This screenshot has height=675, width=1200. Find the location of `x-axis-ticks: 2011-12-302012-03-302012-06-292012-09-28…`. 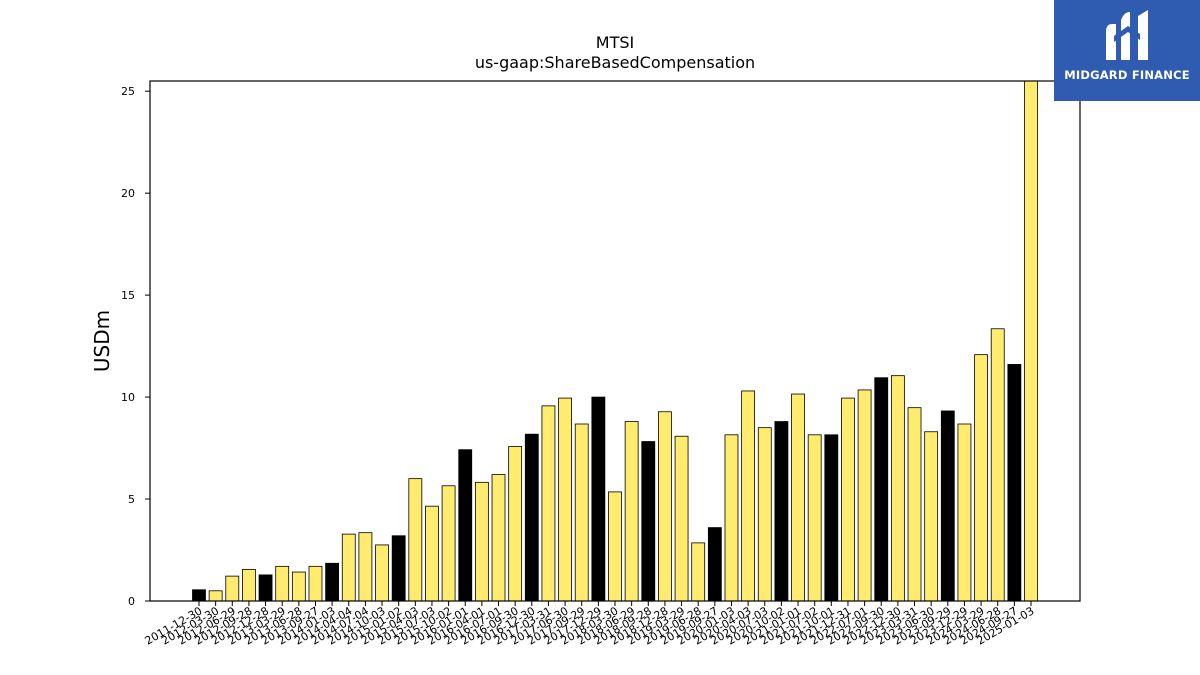

x-axis-ticks: 2011-12-302012-03-302012-06-292012-09-28… is located at coordinates (590, 624).